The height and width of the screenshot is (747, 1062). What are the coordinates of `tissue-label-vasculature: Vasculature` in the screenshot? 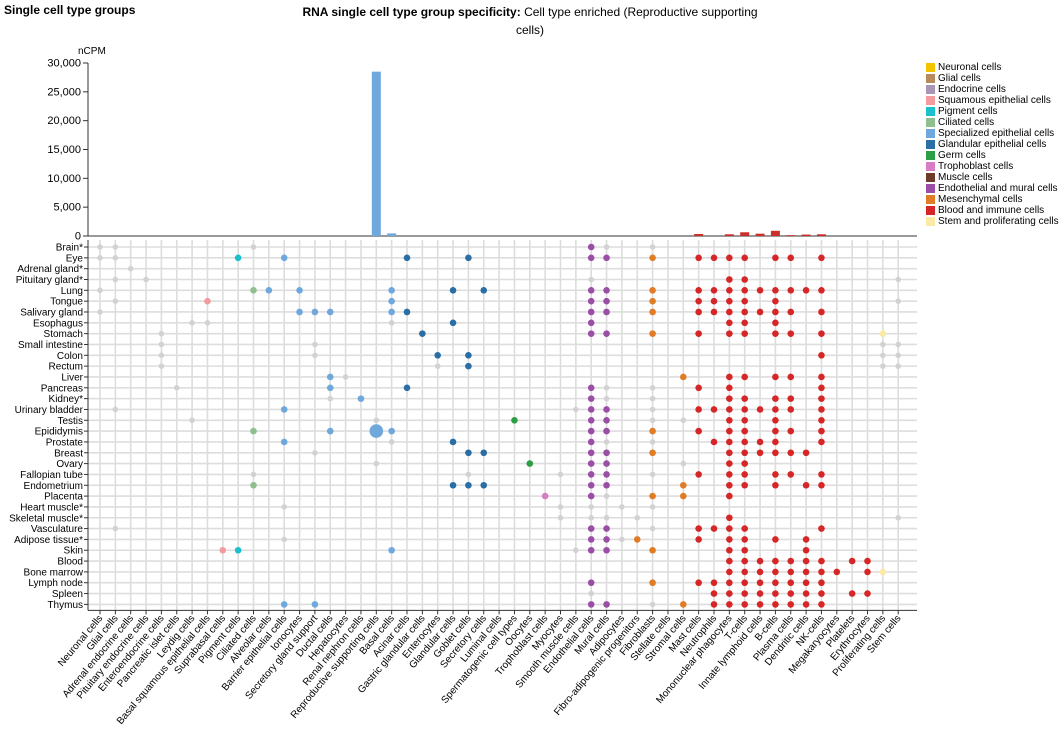 It's located at (57, 529).